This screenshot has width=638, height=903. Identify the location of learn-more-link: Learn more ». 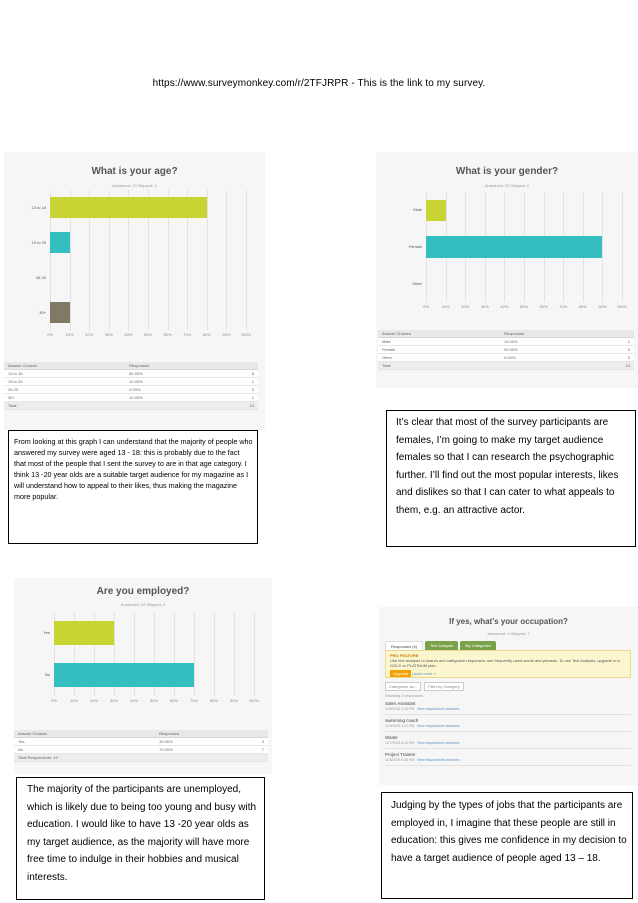
(424, 673).